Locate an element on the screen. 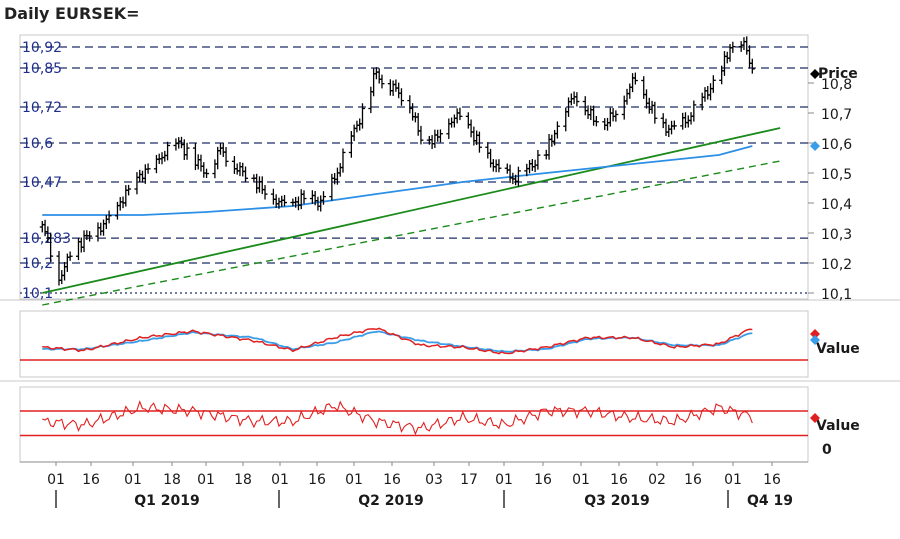 The height and width of the screenshot is (539, 900). moving-average-line is located at coordinates (397, 180).